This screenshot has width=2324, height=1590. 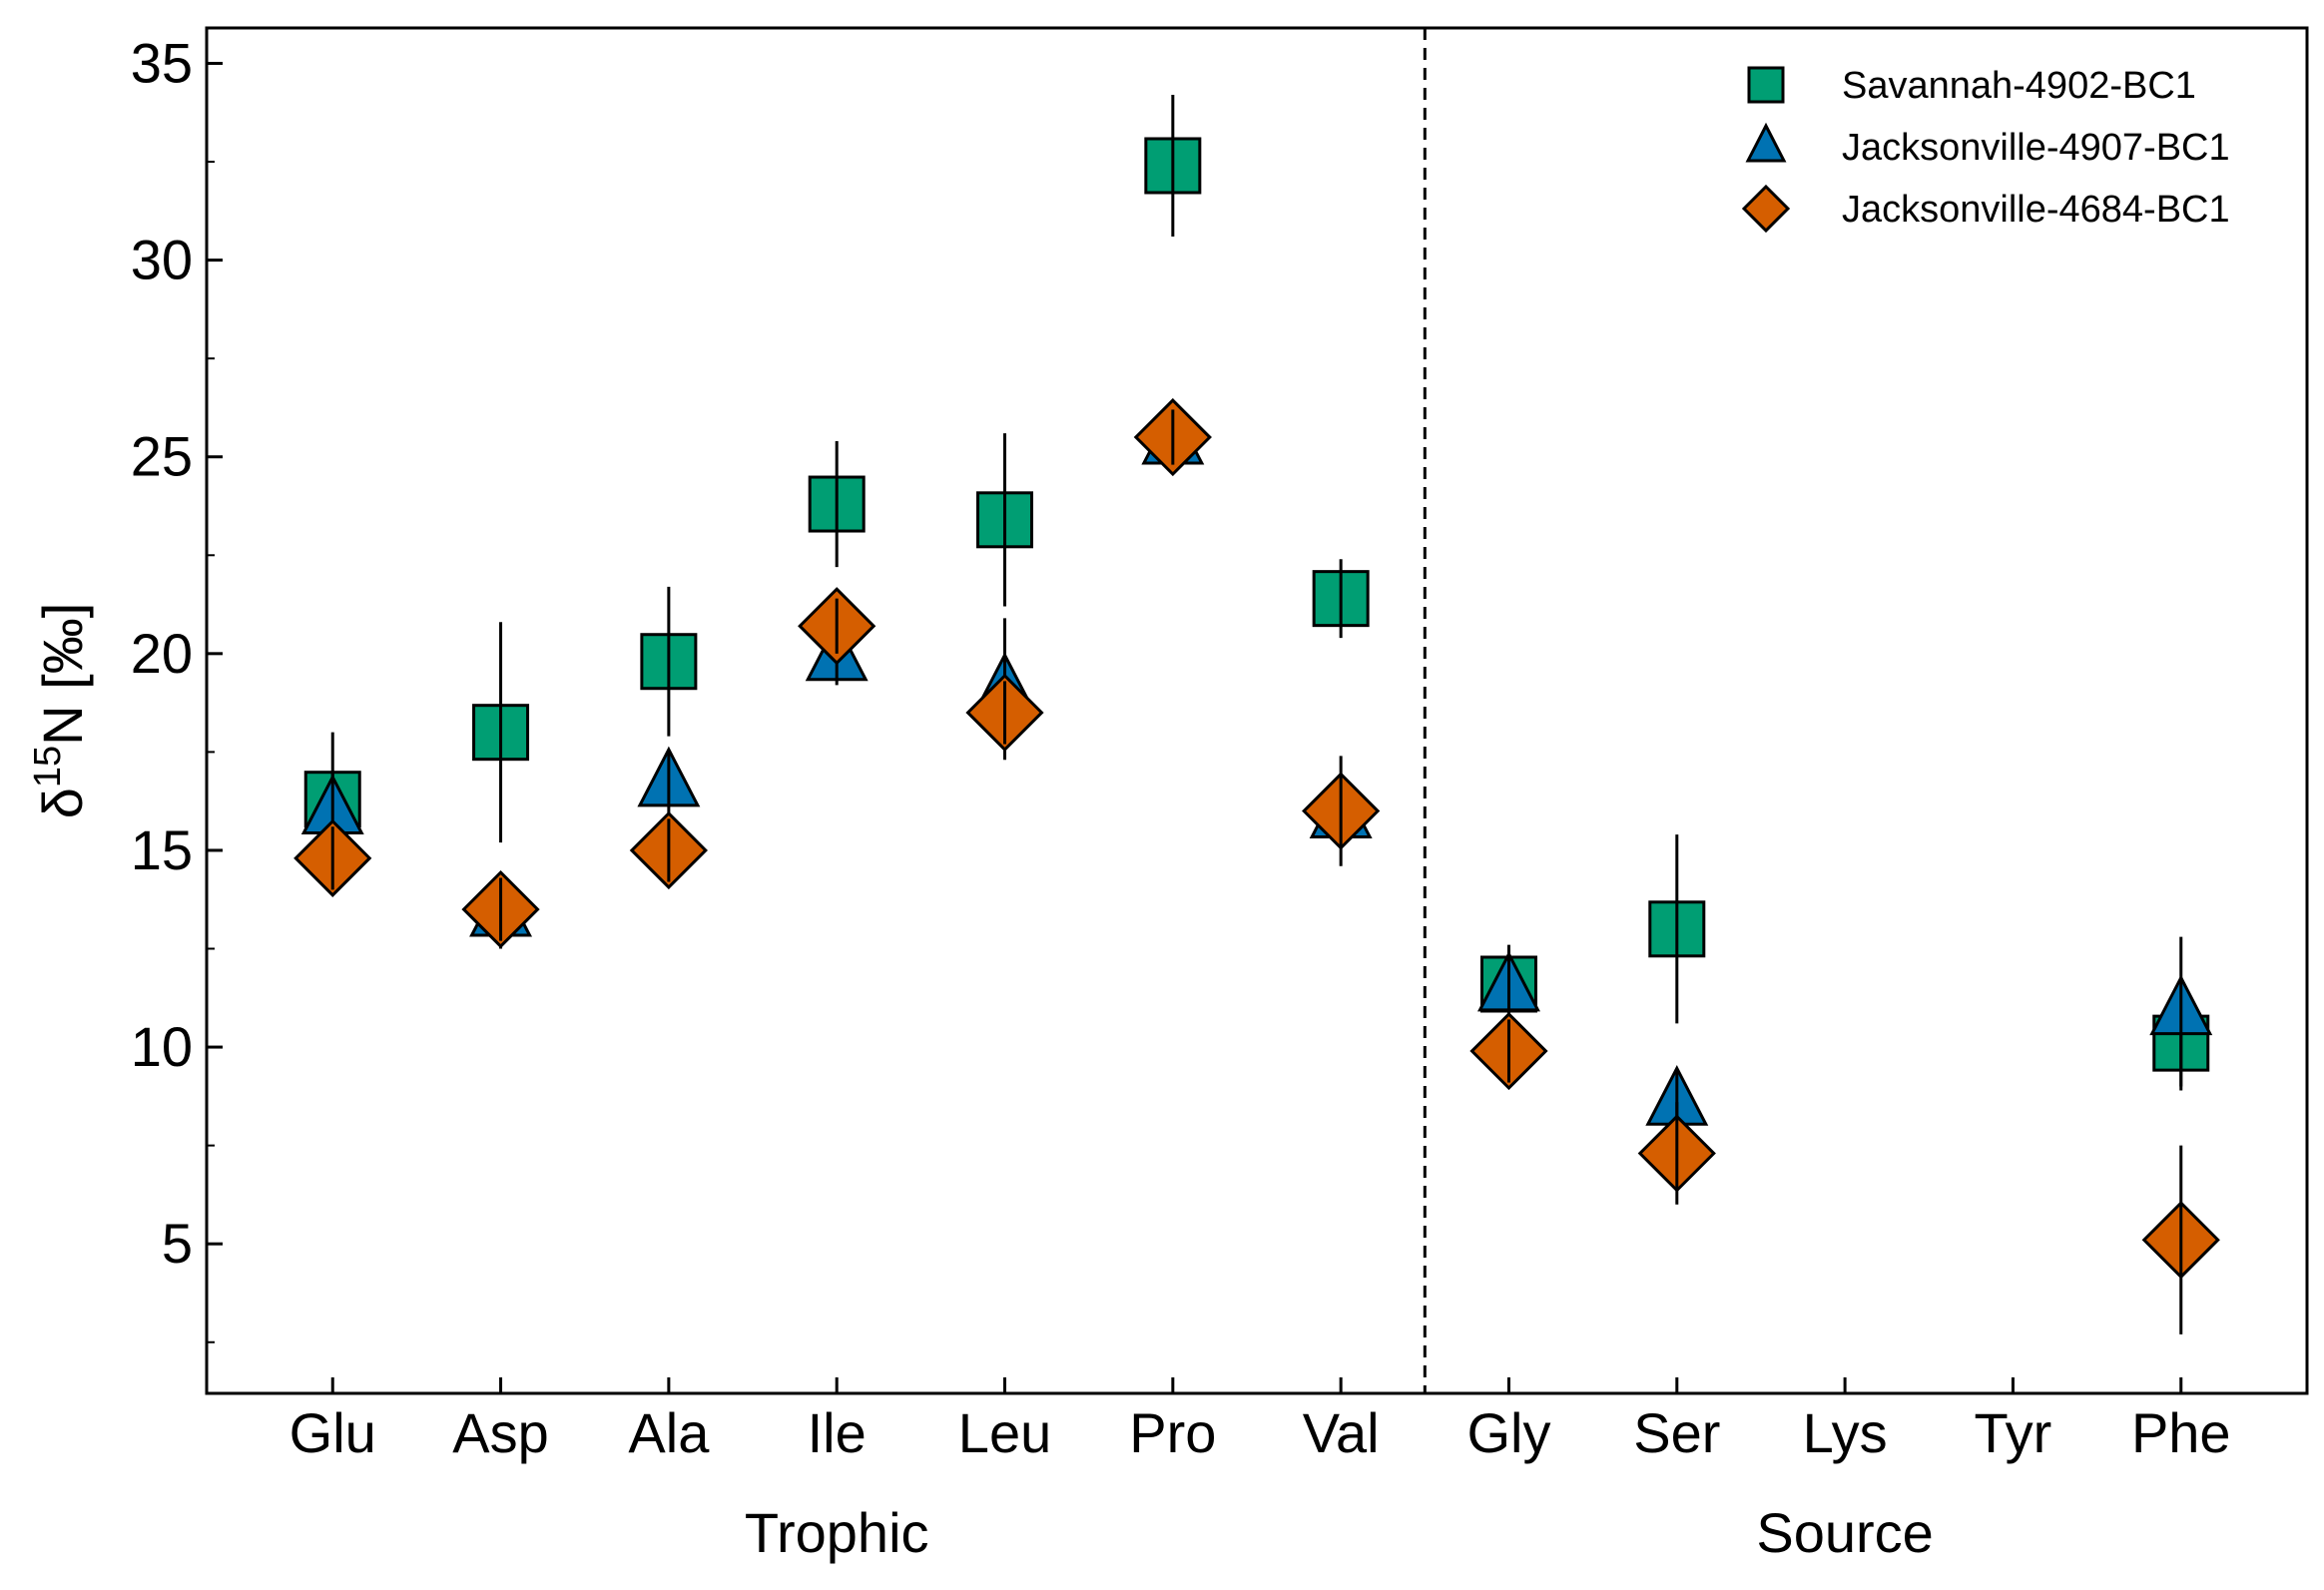 What do you see at coordinates (1341, 1433) in the screenshot?
I see `x-tick-label-val: Val` at bounding box center [1341, 1433].